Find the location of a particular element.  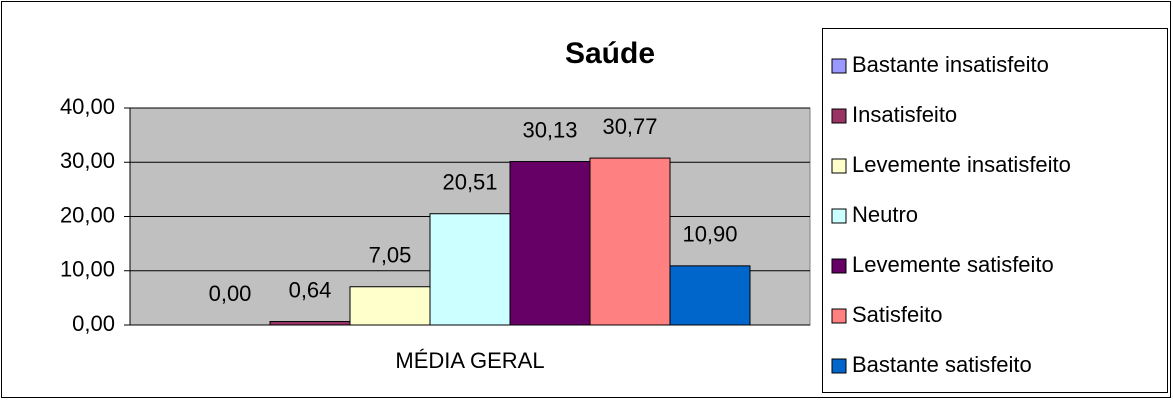

value-label: 0,00 is located at coordinates (230, 293).